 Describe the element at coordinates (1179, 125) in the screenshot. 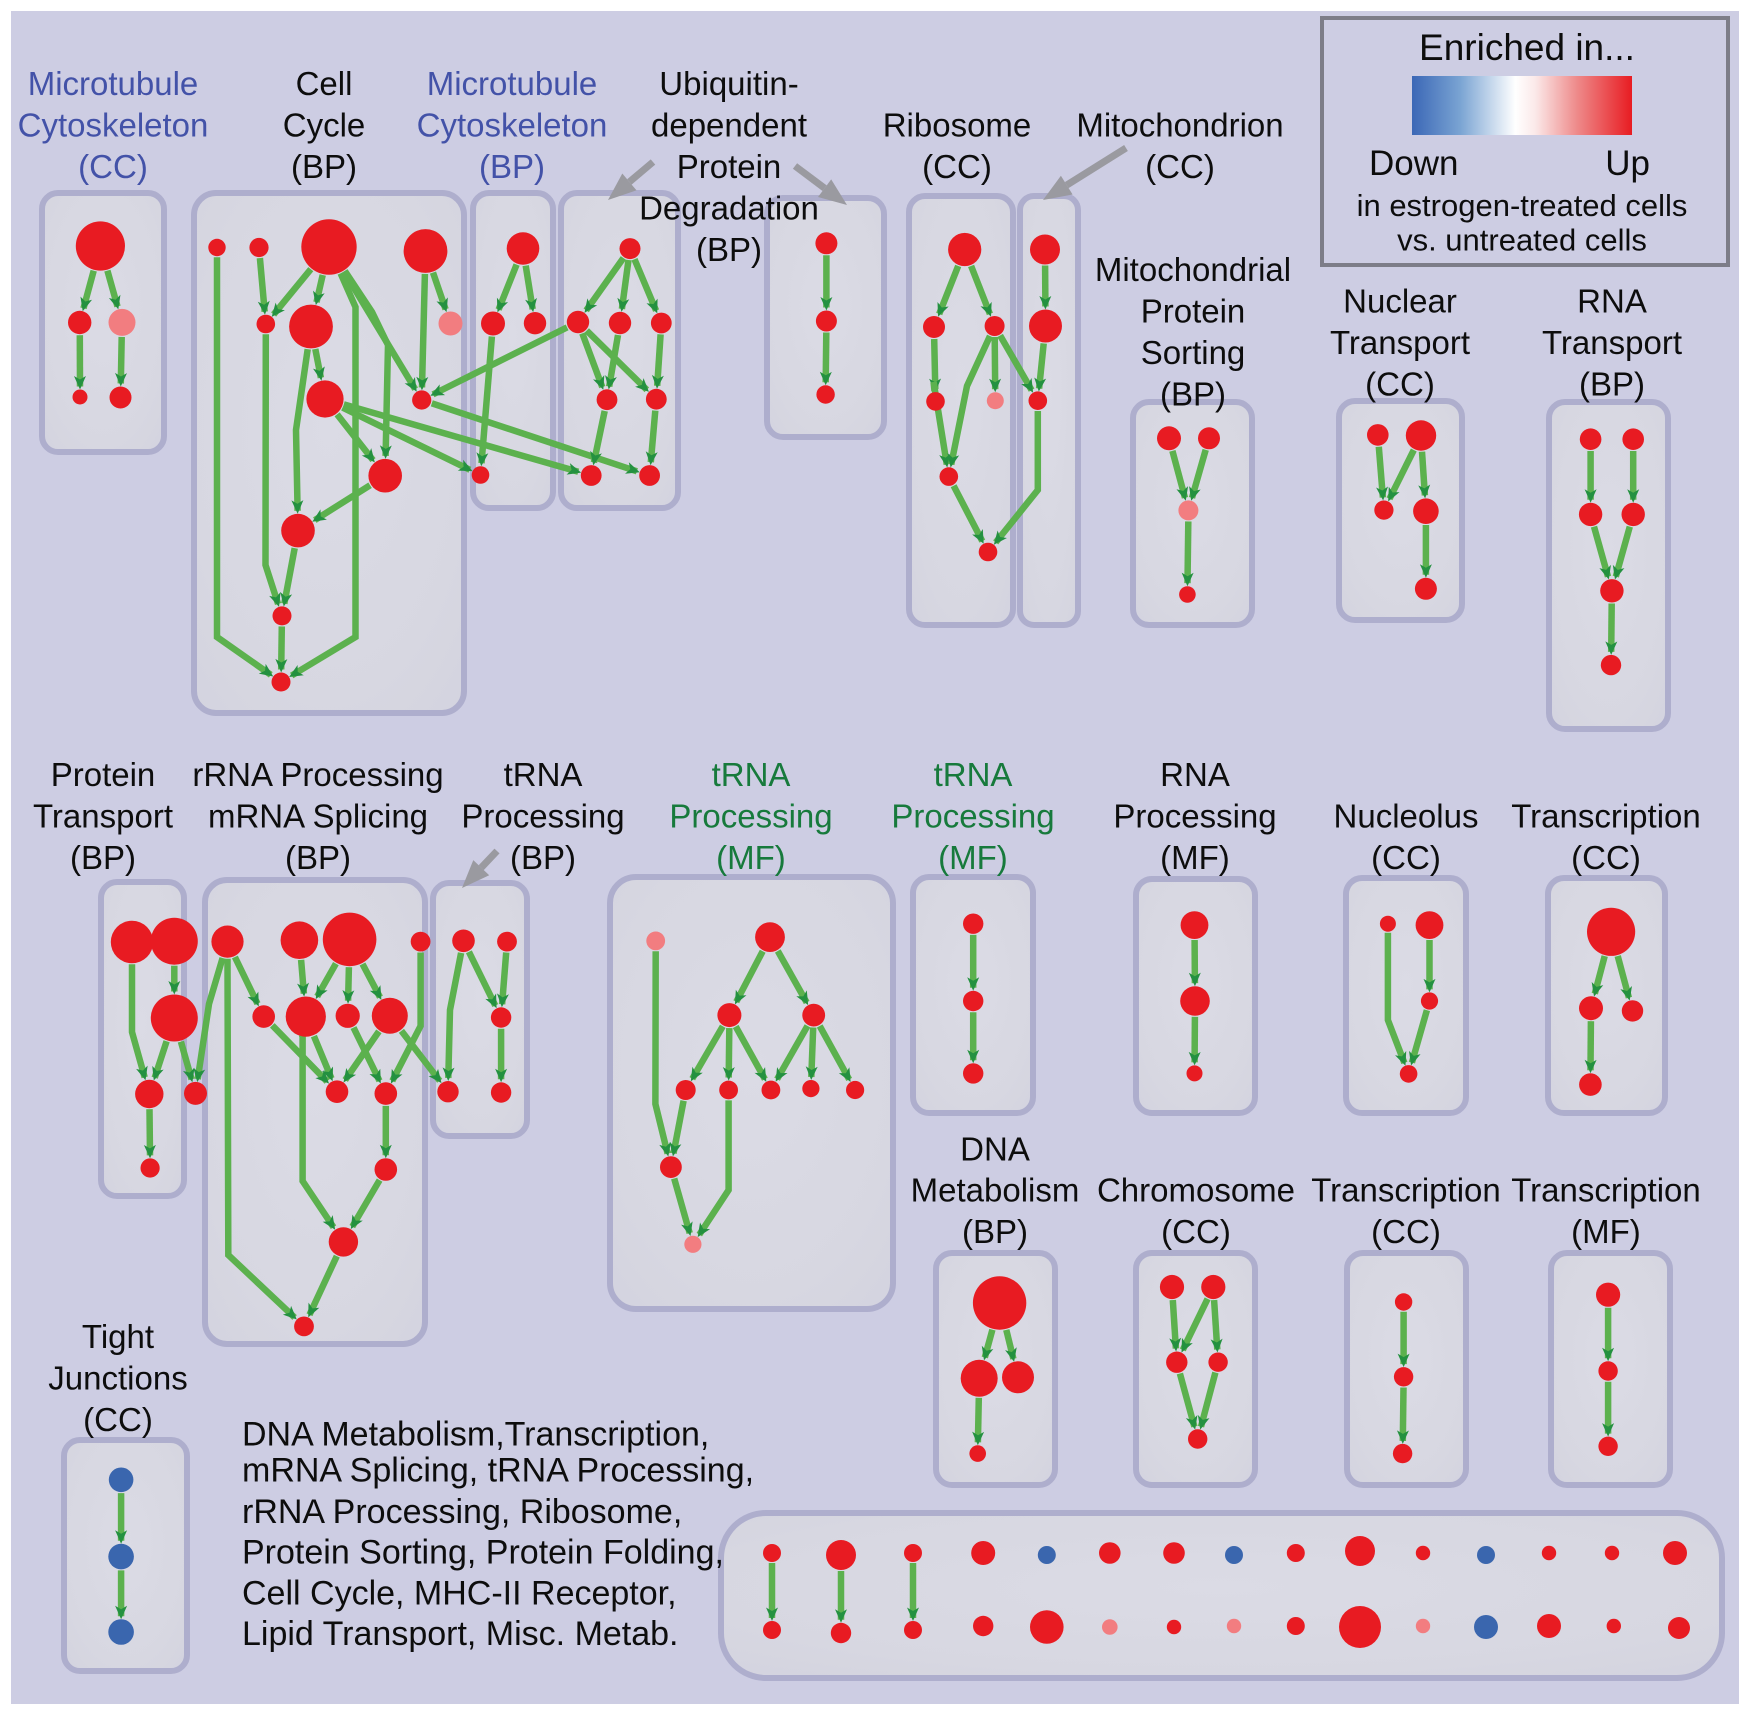

I see `svg-text: Mitochondrion` at that location.